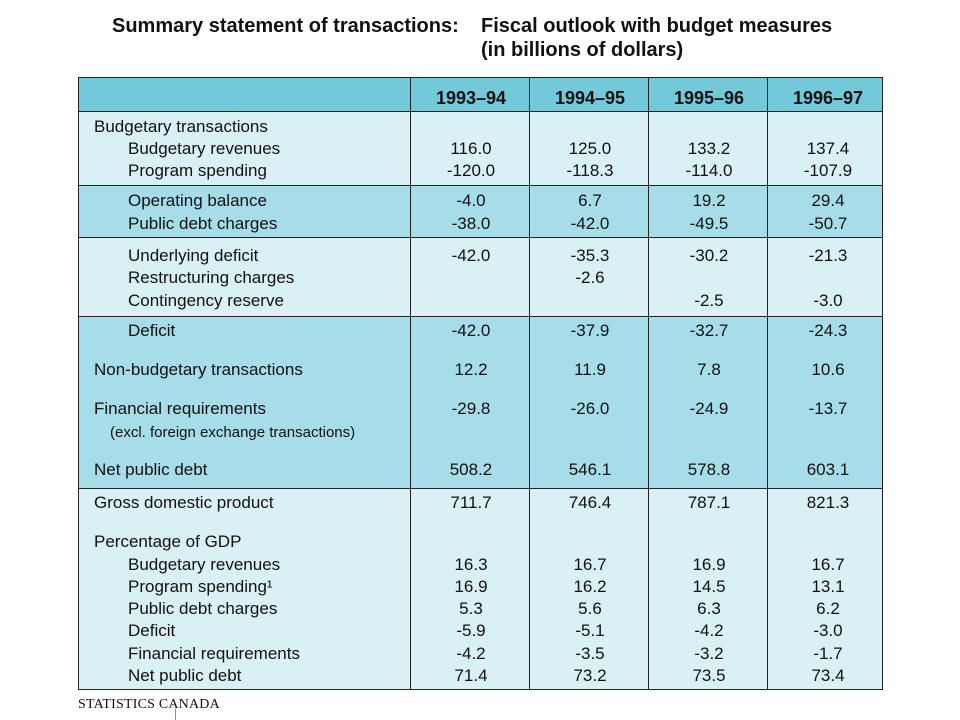 This screenshot has height=720, width=960. What do you see at coordinates (828, 98) in the screenshot?
I see `column-header: 1996–97` at bounding box center [828, 98].